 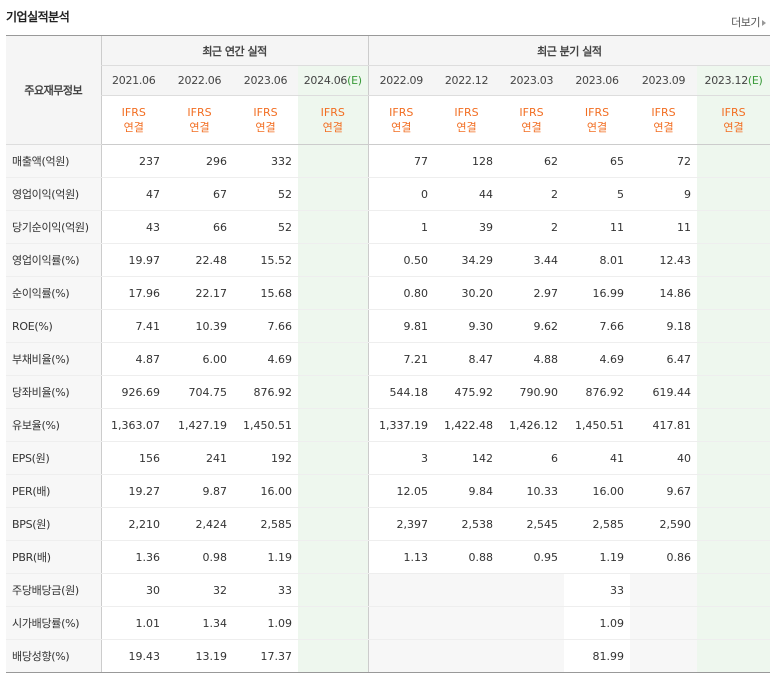 What do you see at coordinates (664, 425) in the screenshot?
I see `cell-value: 417.81` at bounding box center [664, 425].